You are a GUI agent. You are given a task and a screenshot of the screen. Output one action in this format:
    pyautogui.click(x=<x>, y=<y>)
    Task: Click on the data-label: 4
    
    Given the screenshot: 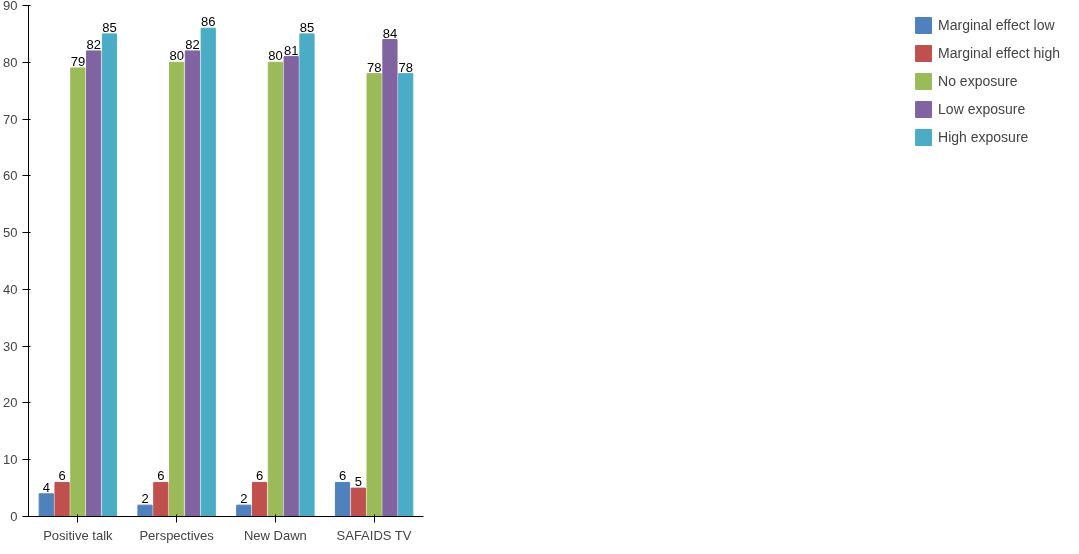 What is the action you would take?
    pyautogui.click(x=46, y=487)
    